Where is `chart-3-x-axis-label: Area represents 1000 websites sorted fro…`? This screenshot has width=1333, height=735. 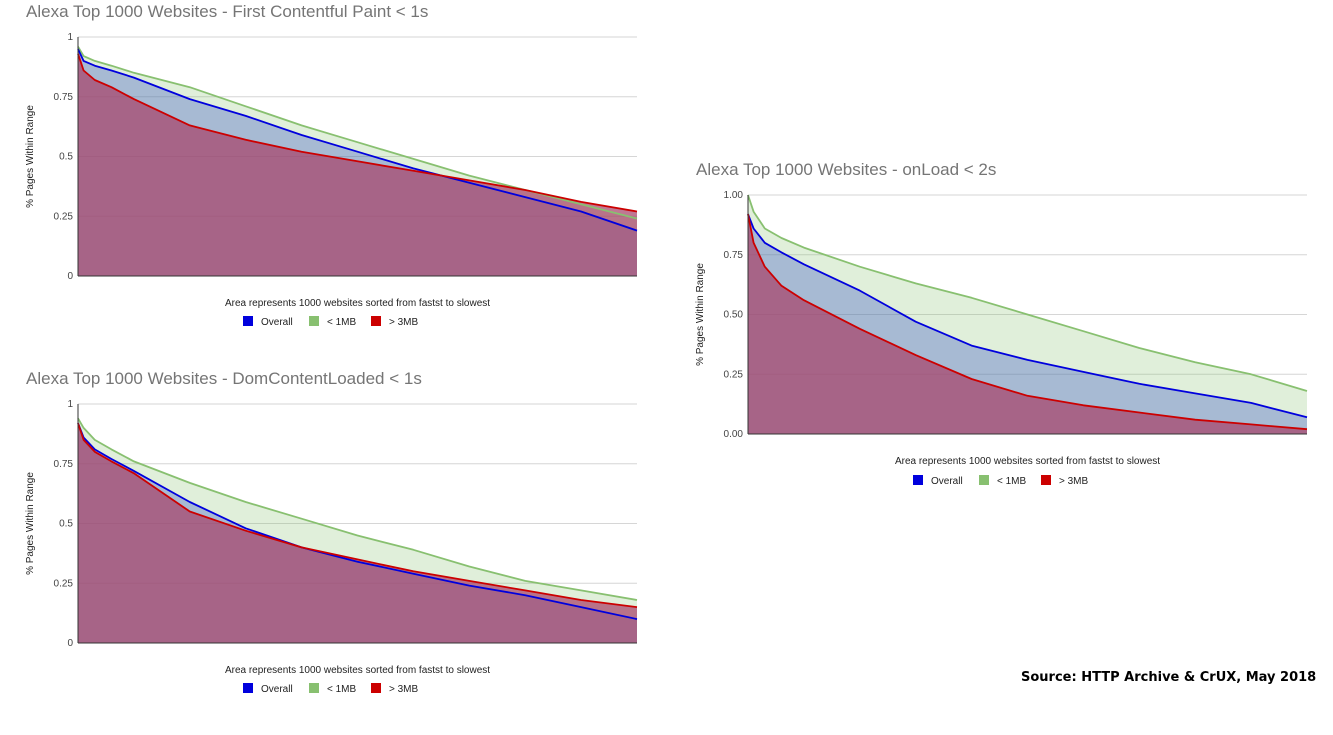 chart-3-x-axis-label: Area represents 1000 websites sorted fro… is located at coordinates (1027, 461).